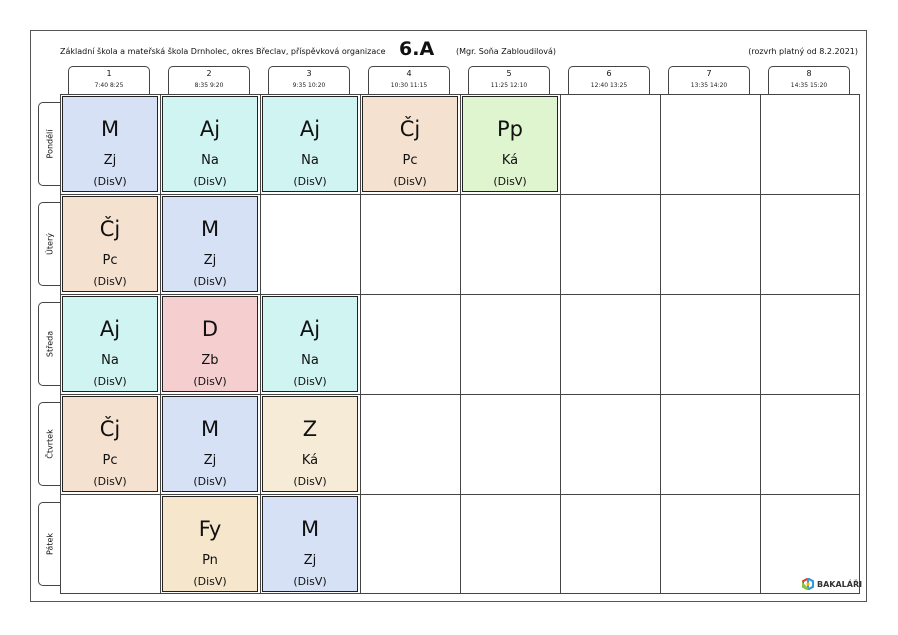 This screenshot has height=635, width=898. I want to click on period-6-header: 6 12:40 13:25, so click(609, 80).